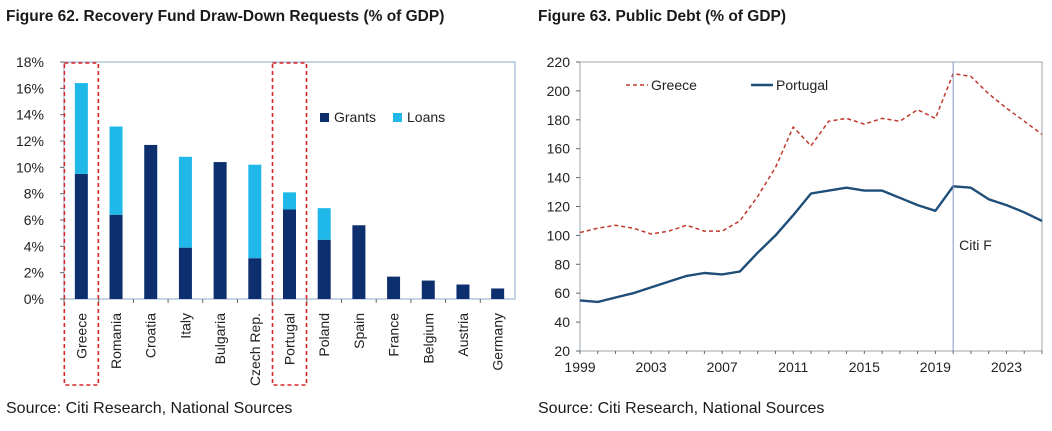  I want to click on highlight-box-greece, so click(81, 224).